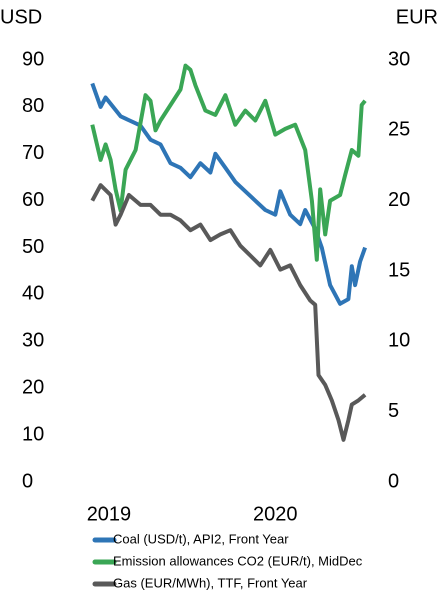 The image size is (438, 594). Describe the element at coordinates (33, 434) in the screenshot. I see `y-tick-label: 10` at that location.